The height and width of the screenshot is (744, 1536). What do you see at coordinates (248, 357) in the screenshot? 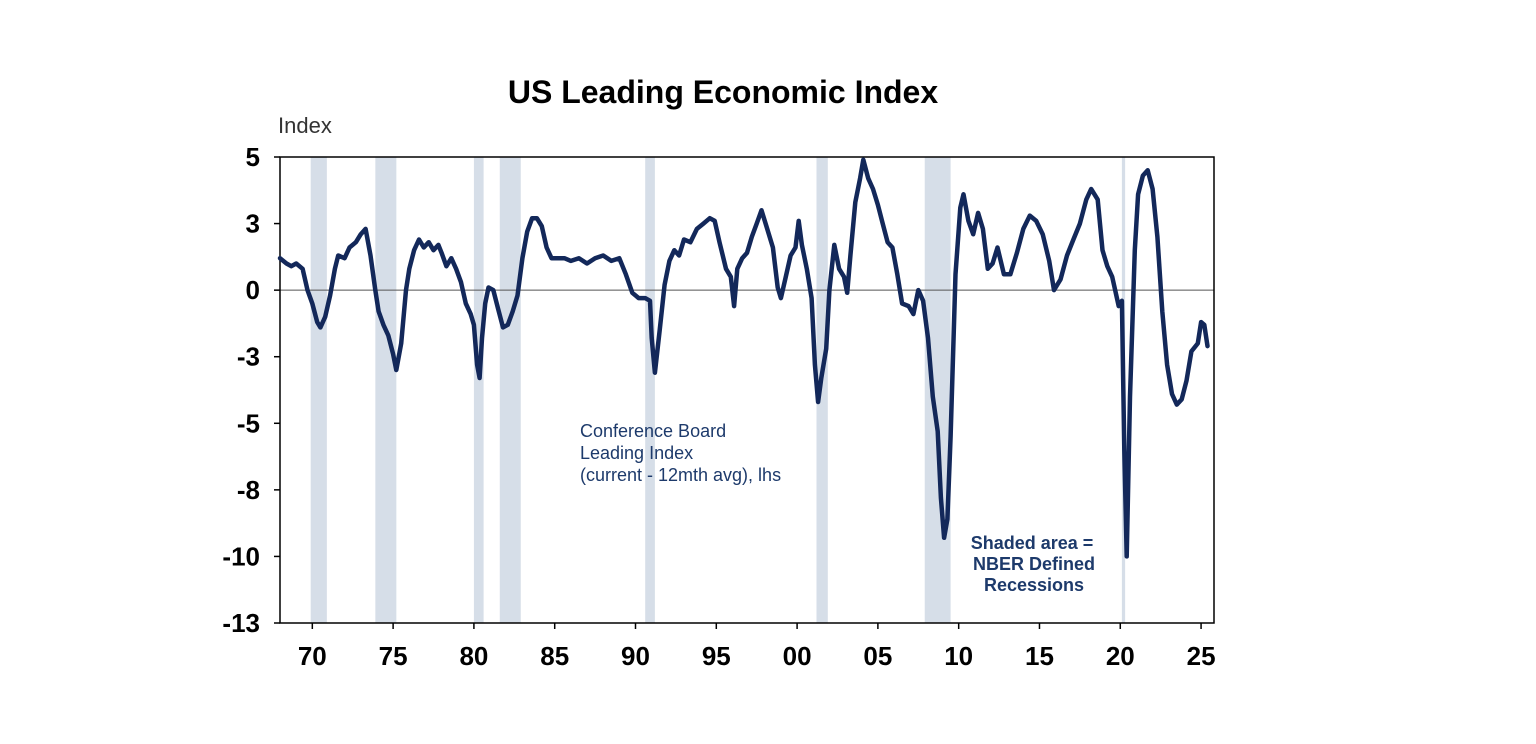
I see `y-tick-label--3: -3` at bounding box center [248, 357].